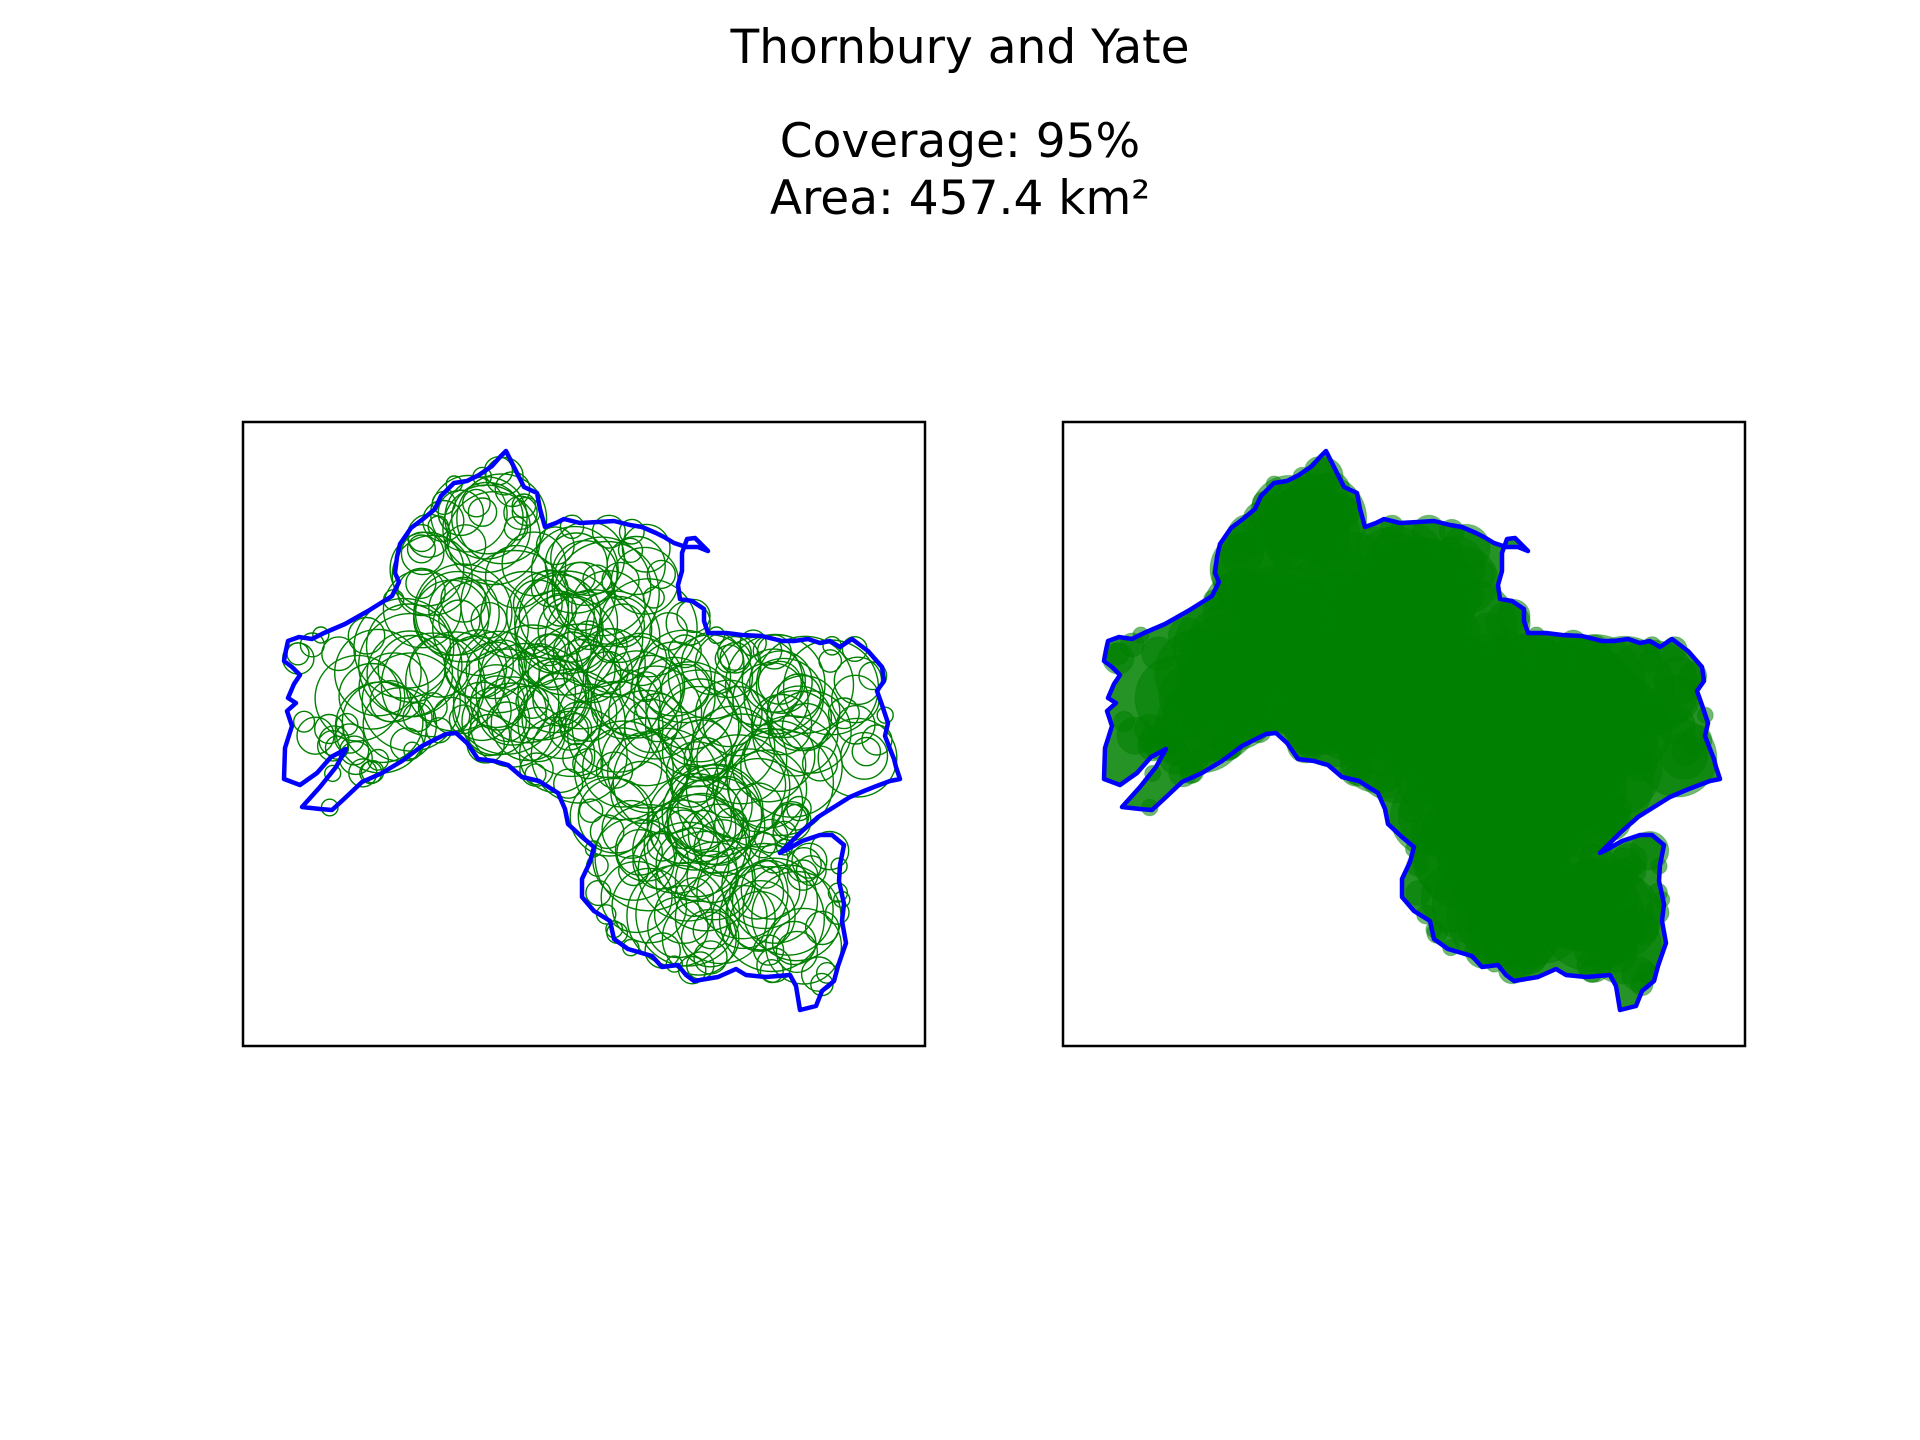 Image resolution: width=1920 pixels, height=1440 pixels. Describe the element at coordinates (960, 141) in the screenshot. I see `coverage-label: Coverage: 95%` at that location.